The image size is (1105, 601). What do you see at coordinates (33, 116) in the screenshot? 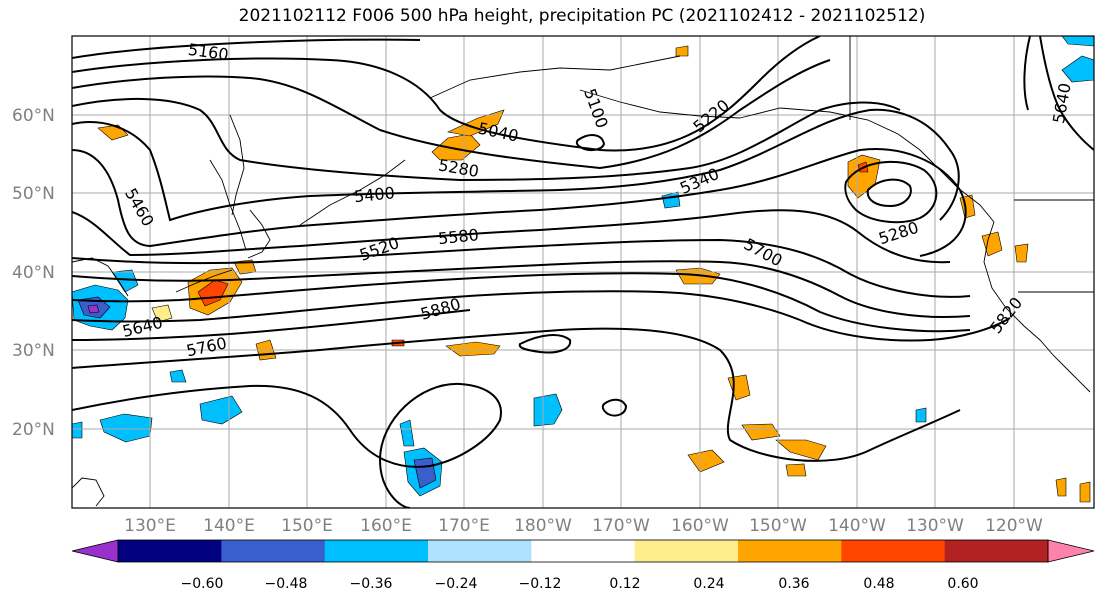
I see `lat-label: 60°N` at bounding box center [33, 116].